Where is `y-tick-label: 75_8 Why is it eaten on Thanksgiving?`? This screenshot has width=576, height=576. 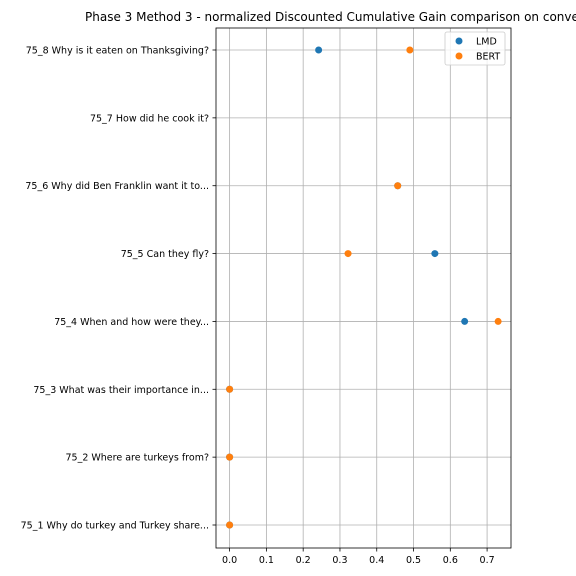
y-tick-label: 75_8 Why is it eaten on Thanksgiving? is located at coordinates (117, 51).